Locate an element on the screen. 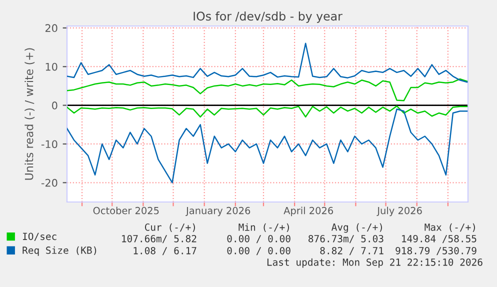 This screenshot has width=497, height=287. y-tick-label: -10 is located at coordinates (49, 144).